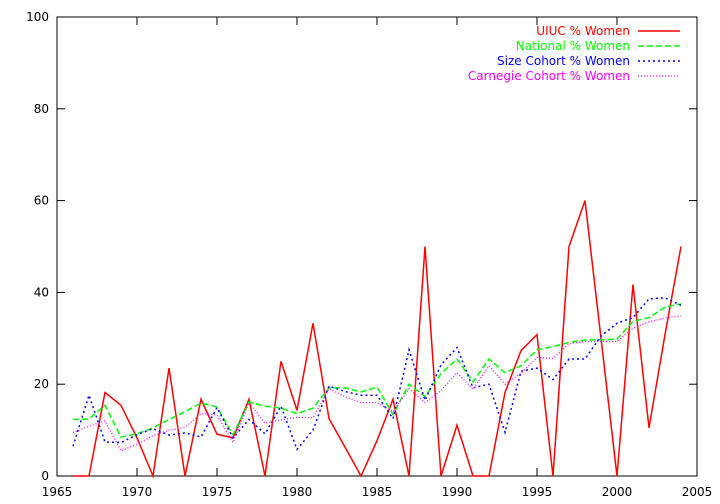 The width and height of the screenshot is (720, 504). What do you see at coordinates (37, 17) in the screenshot?
I see `y-tick-label: 100` at bounding box center [37, 17].